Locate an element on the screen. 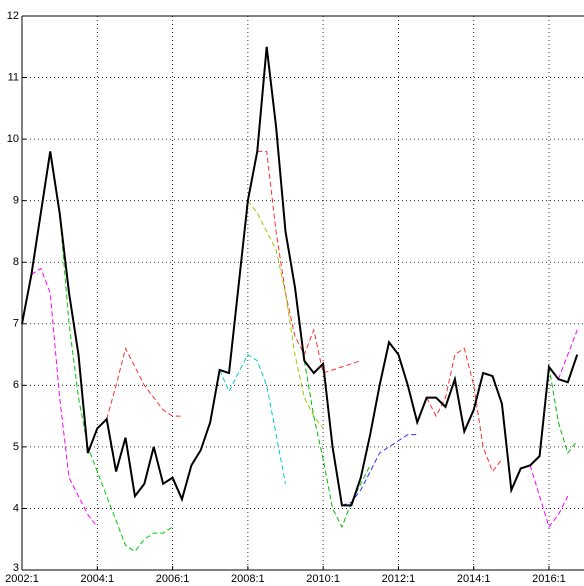 The image size is (584, 586). x-tick-label: 2010:1 is located at coordinates (323, 579).